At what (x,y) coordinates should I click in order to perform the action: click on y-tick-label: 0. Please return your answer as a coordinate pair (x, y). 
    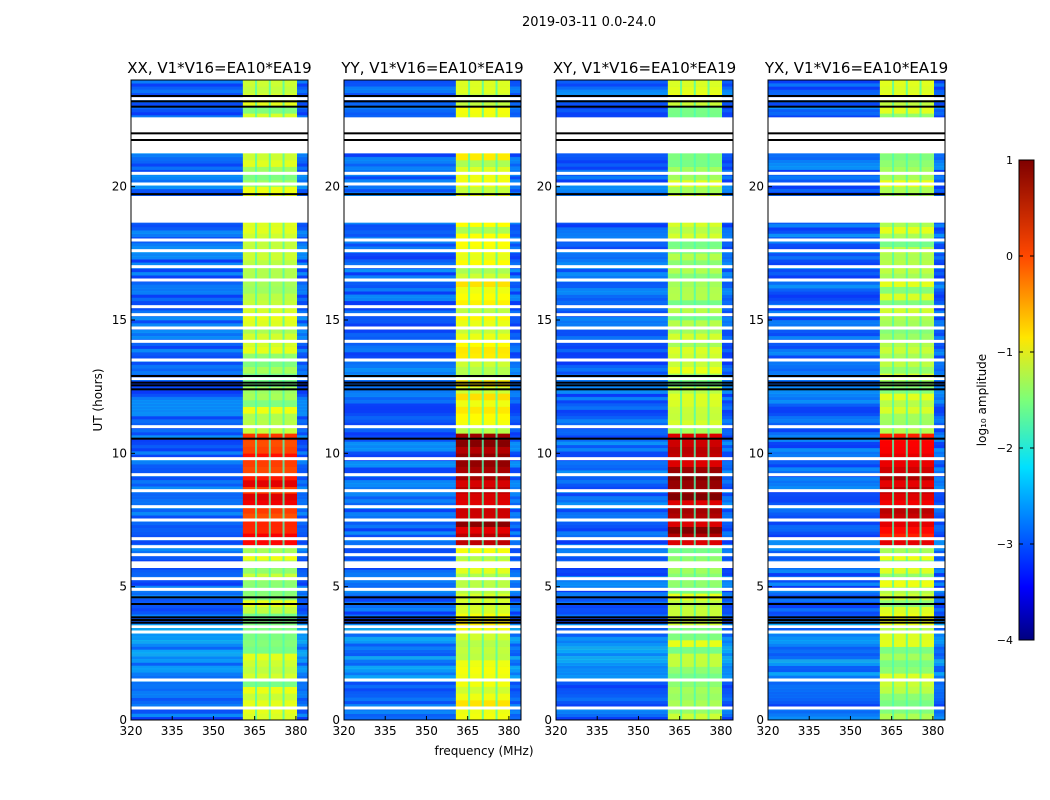
    Looking at the image, I should click on (548, 720).